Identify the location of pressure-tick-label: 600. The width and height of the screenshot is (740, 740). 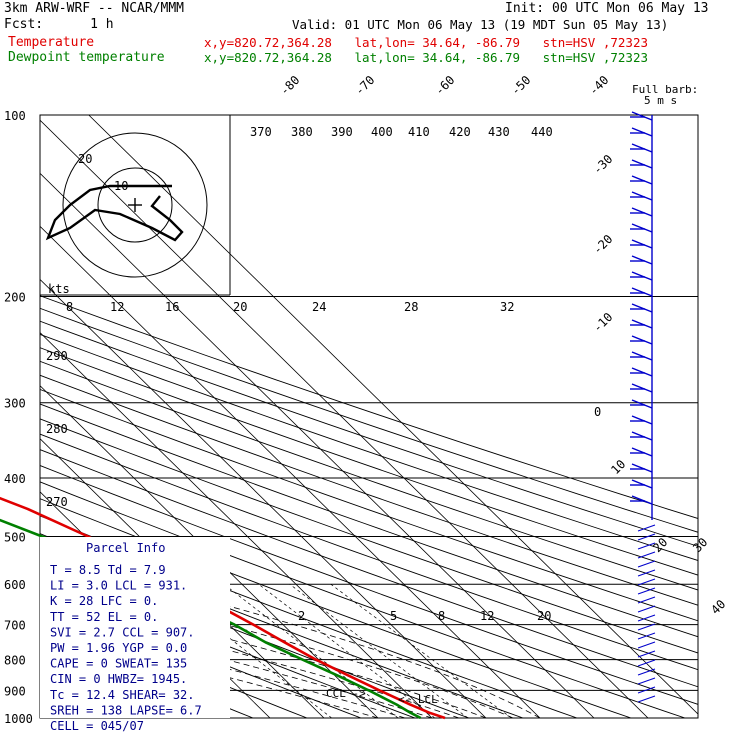
(15, 585).